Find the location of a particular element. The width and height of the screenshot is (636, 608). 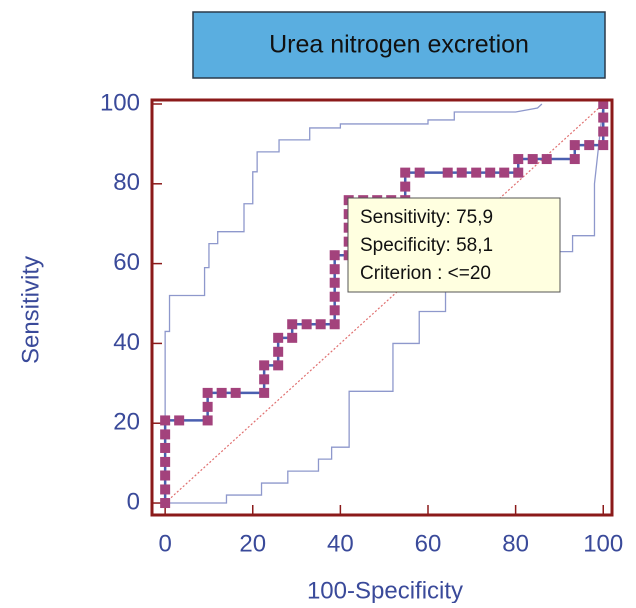

y-tick-label: 80 is located at coordinates (126, 182).